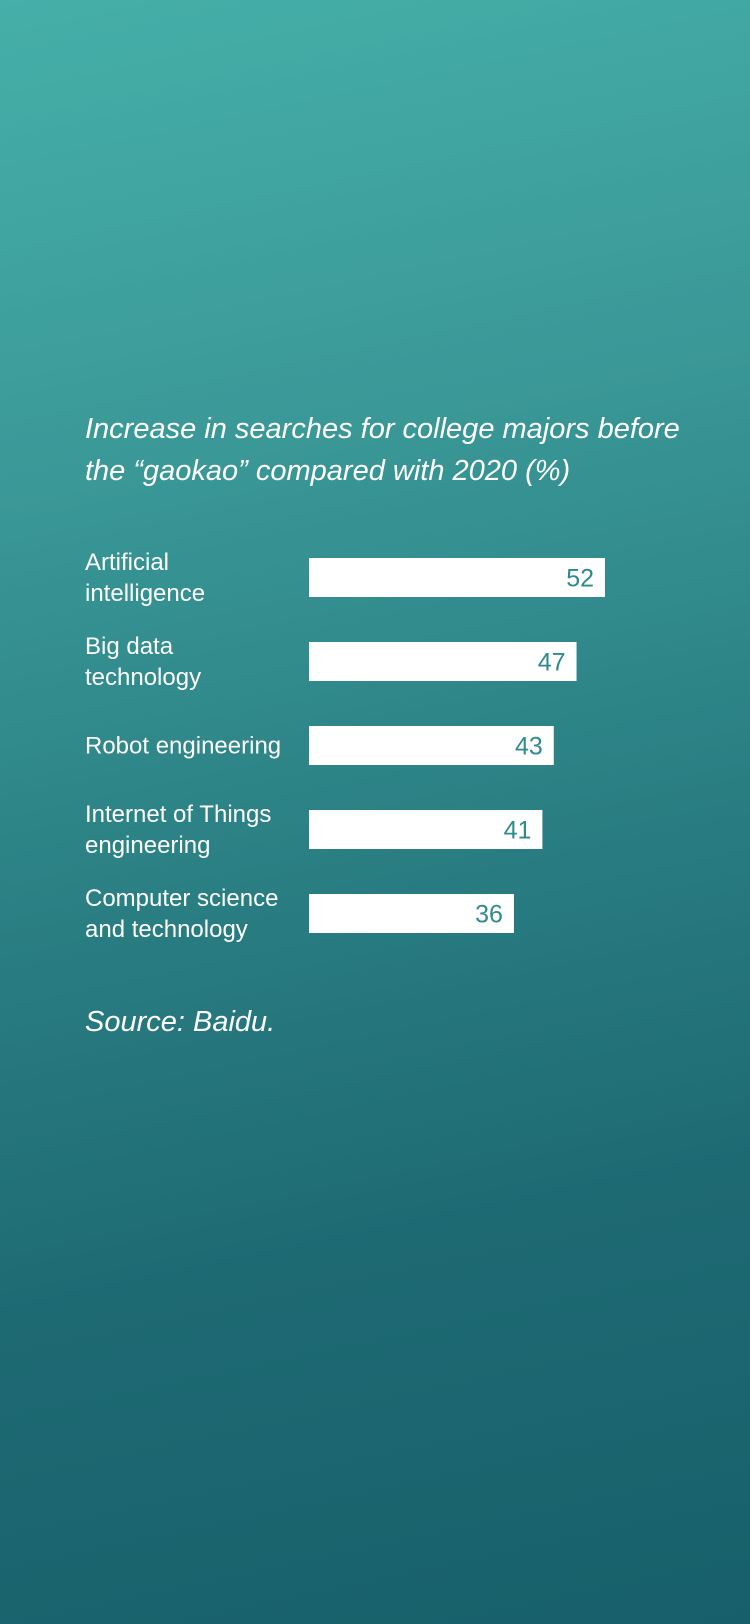 The image size is (750, 1624). Describe the element at coordinates (181, 914) in the screenshot. I see `category-label: Computer science and technology` at that location.